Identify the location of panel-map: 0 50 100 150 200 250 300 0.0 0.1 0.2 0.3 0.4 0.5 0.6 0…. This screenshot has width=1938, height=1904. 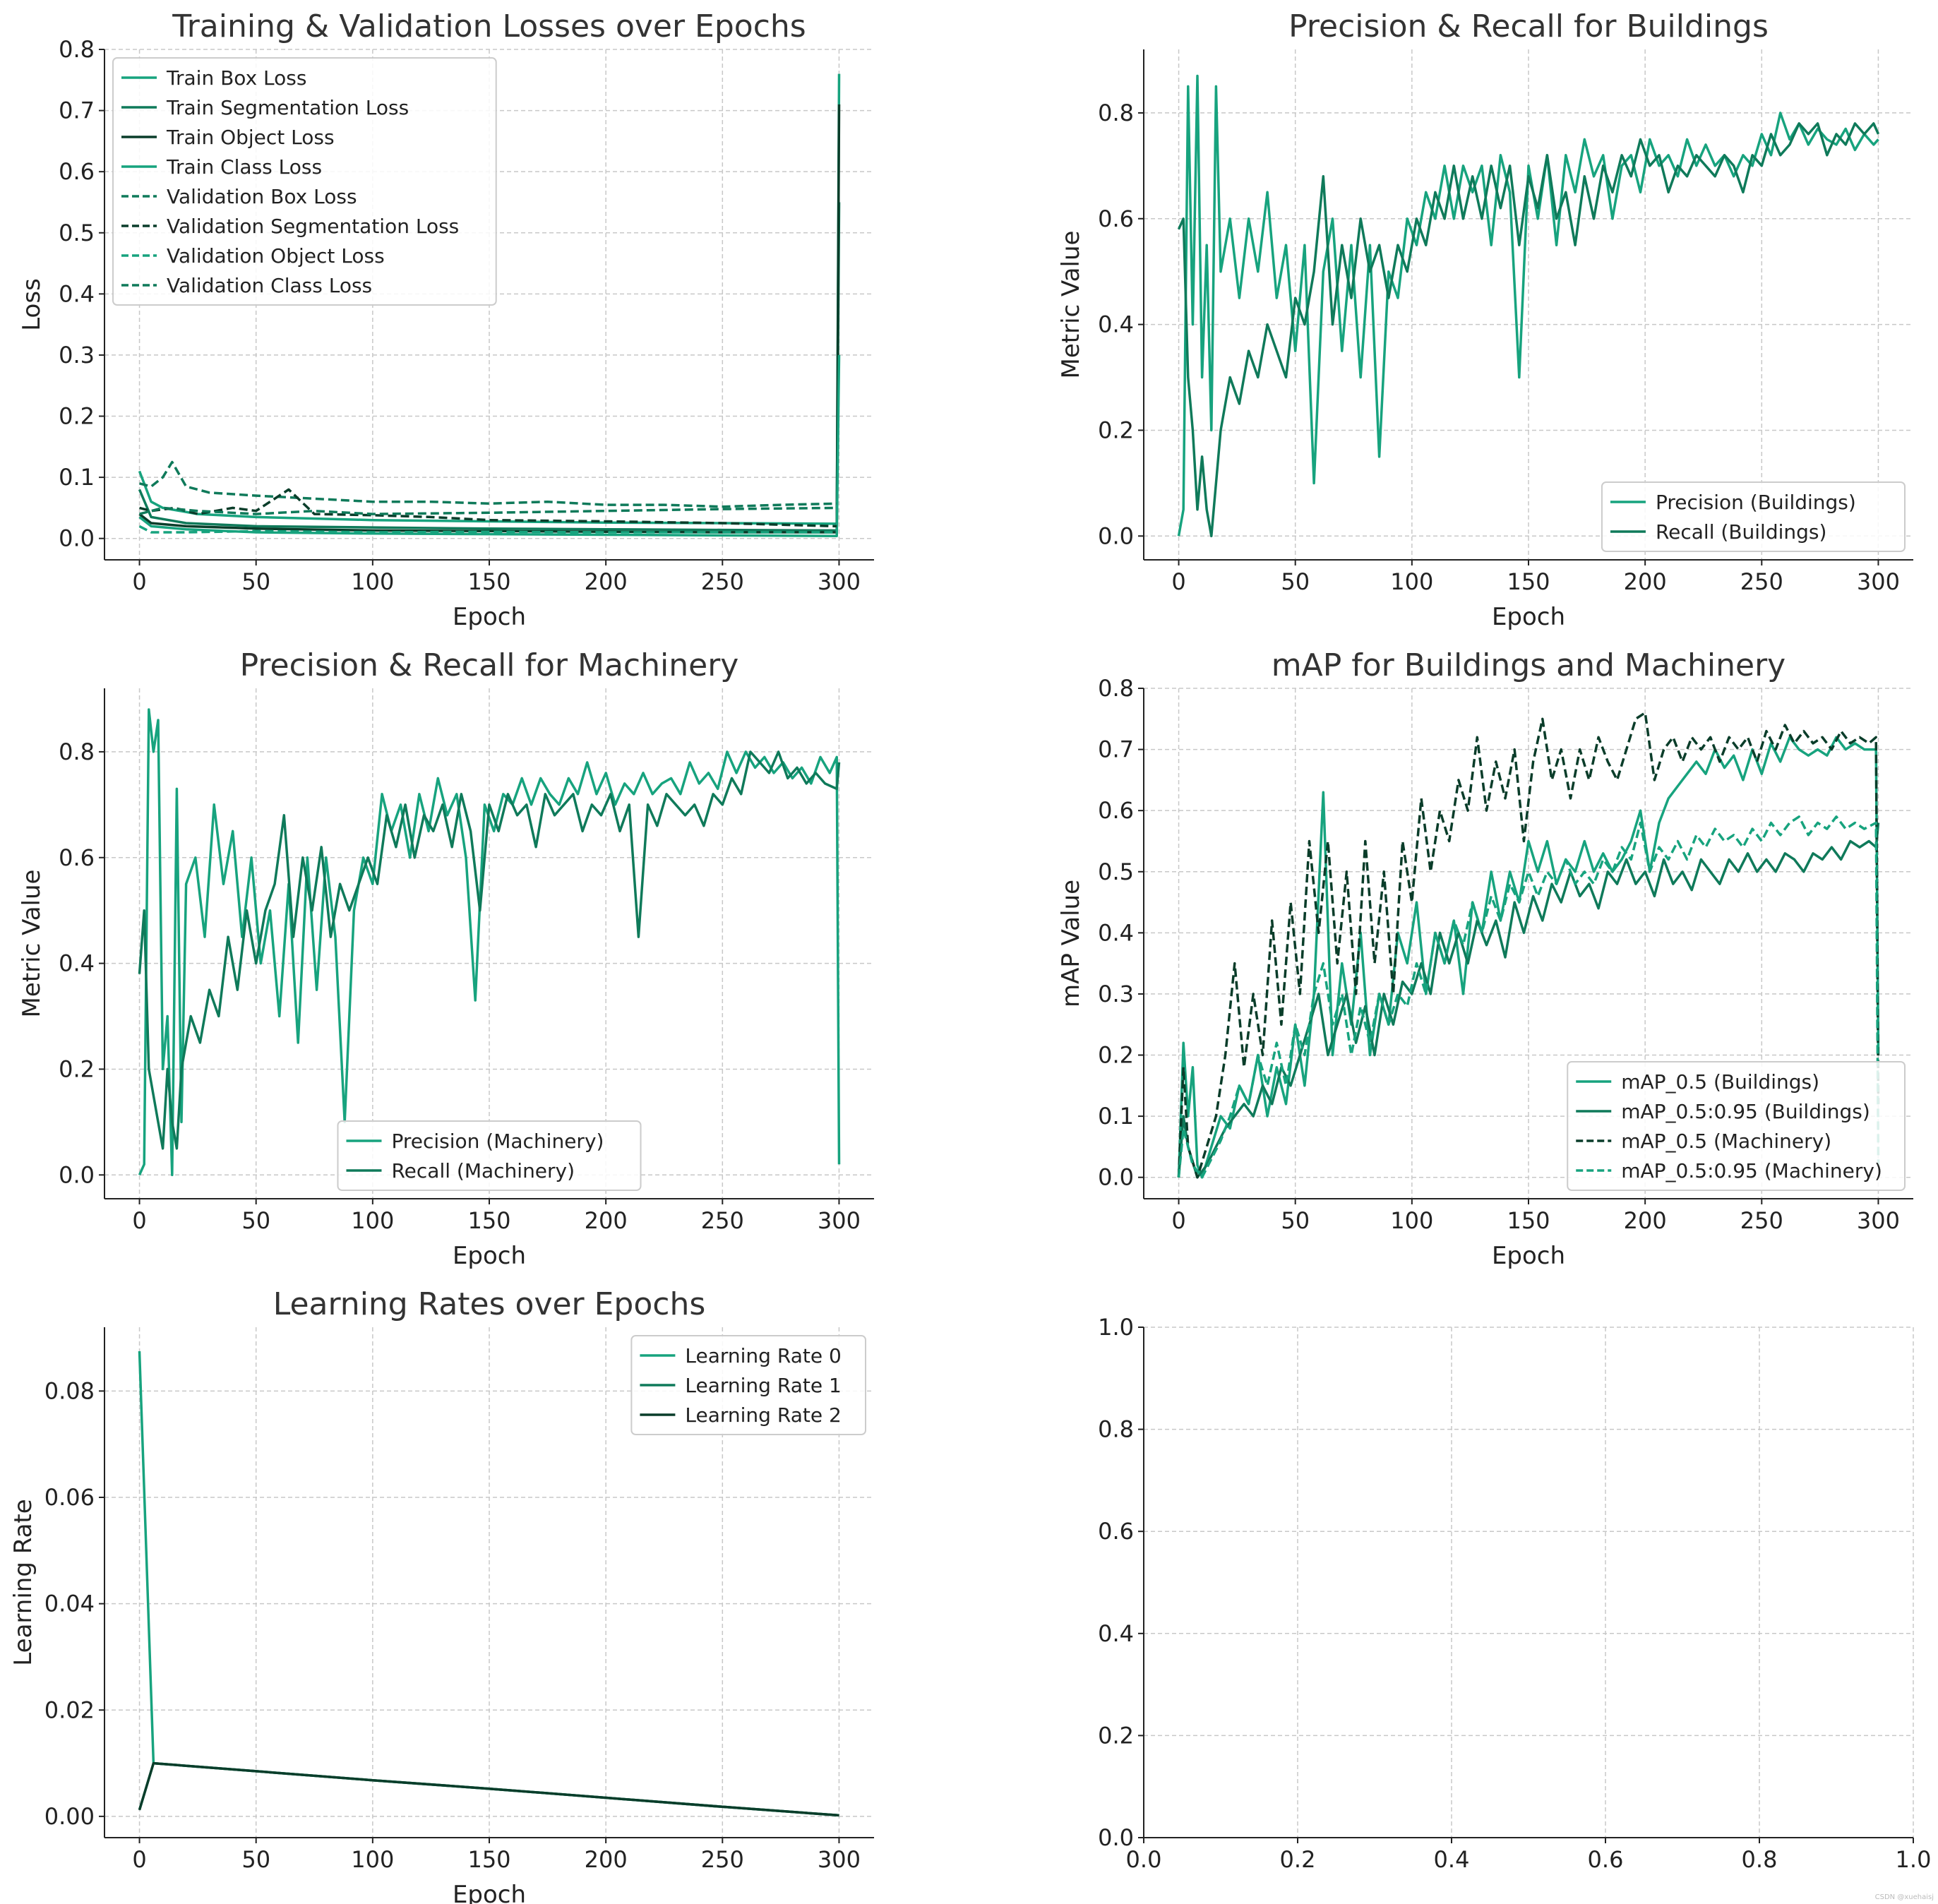
(1485, 958).